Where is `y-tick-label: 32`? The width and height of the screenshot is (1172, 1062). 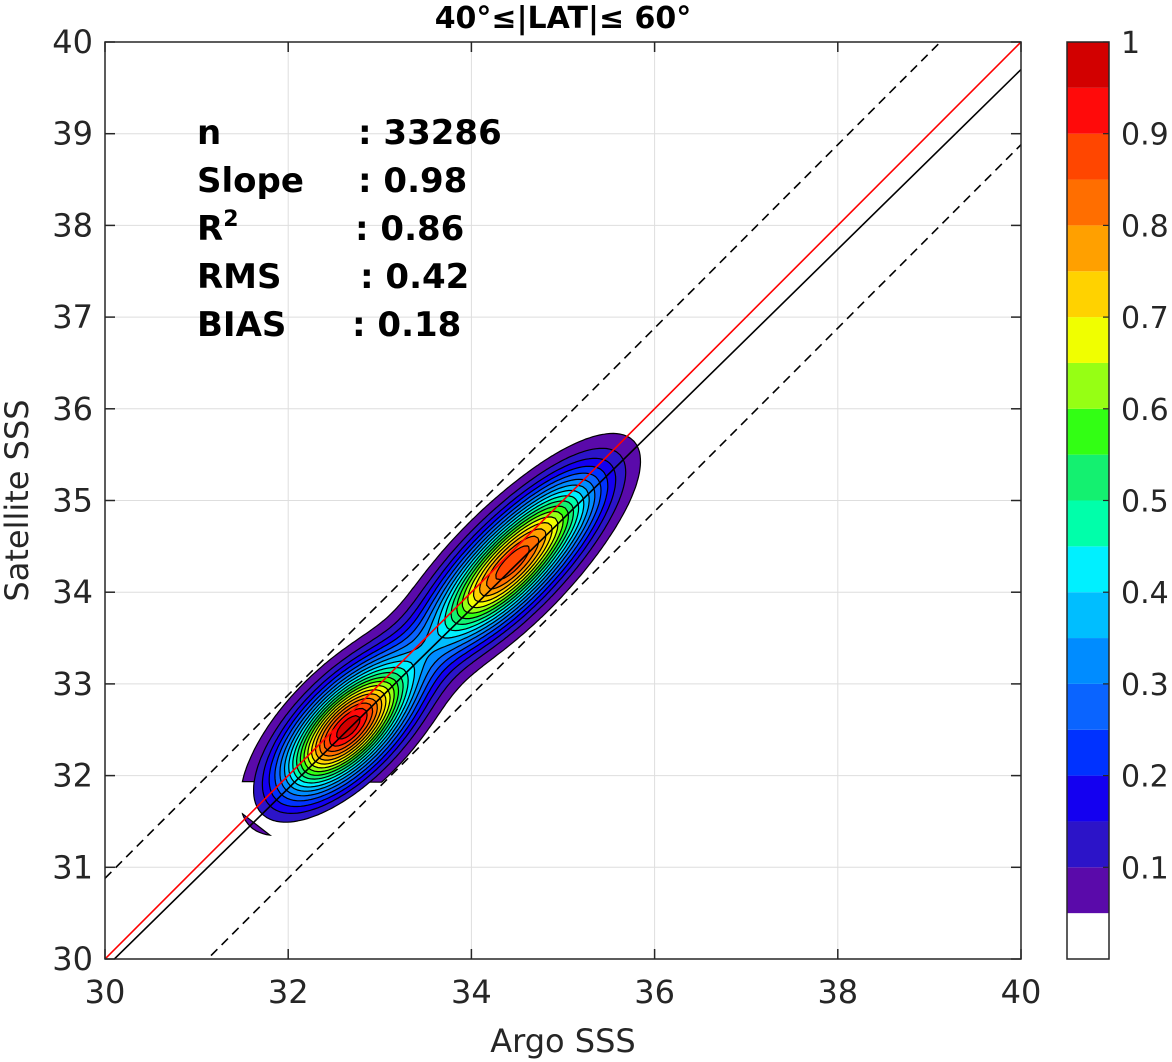 y-tick-label: 32 is located at coordinates (72, 776).